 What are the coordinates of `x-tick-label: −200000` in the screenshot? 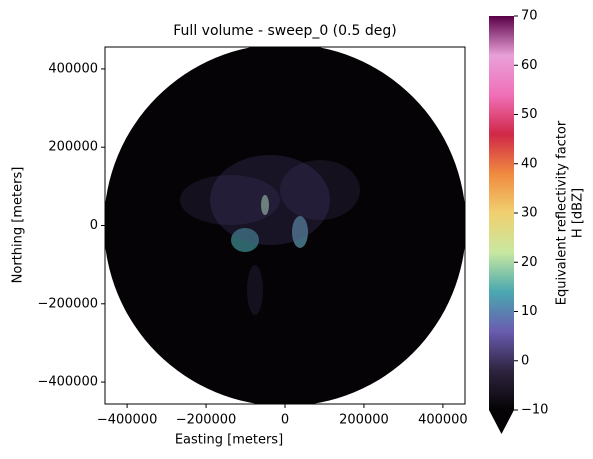 It's located at (206, 420).